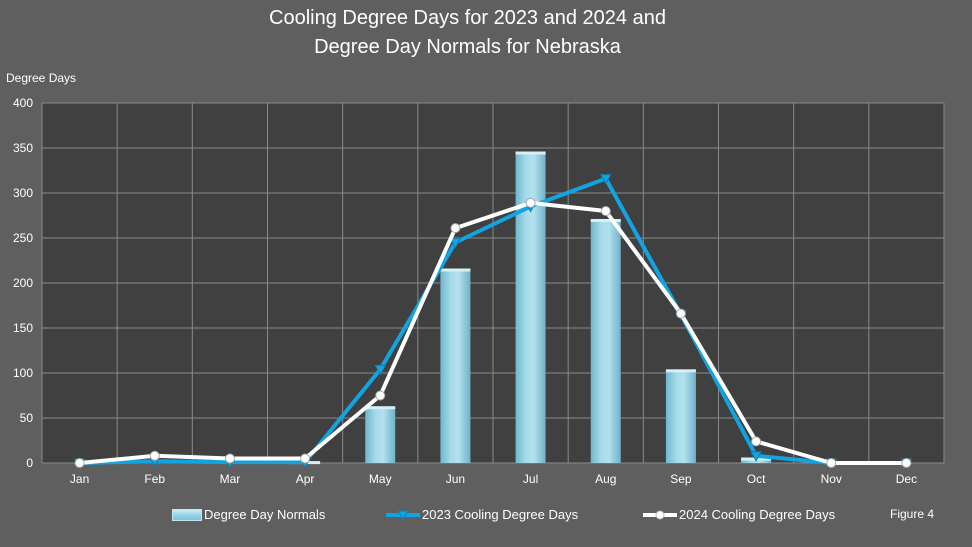  Describe the element at coordinates (681, 479) in the screenshot. I see `x-tick-label: Sep` at that location.